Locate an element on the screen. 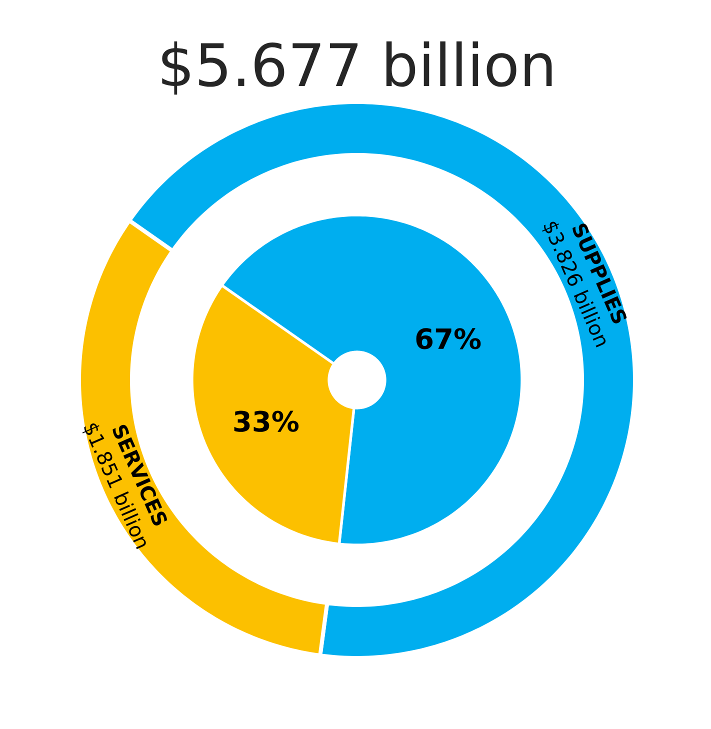 This screenshot has height=729, width=711. data-label: 33% is located at coordinates (266, 421).